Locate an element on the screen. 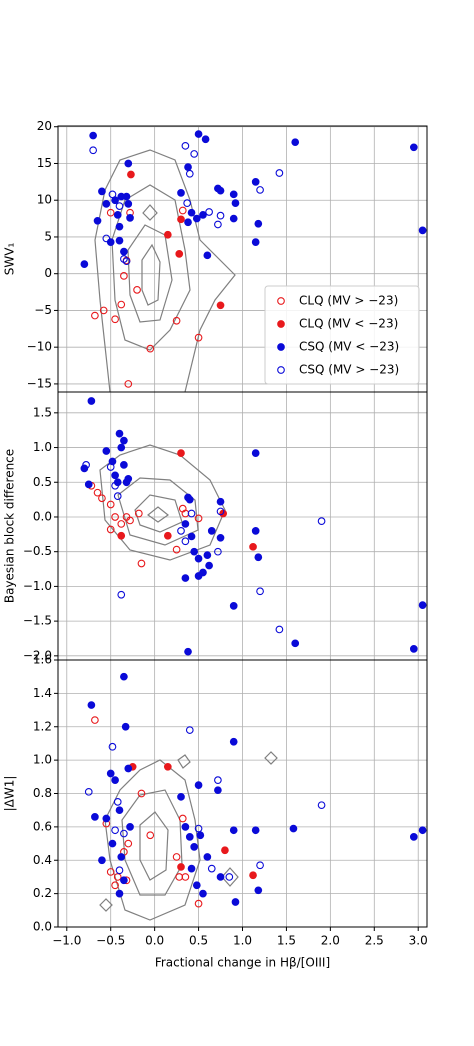 The height and width of the screenshot is (1046, 474). legend-marker is located at coordinates (281, 301).